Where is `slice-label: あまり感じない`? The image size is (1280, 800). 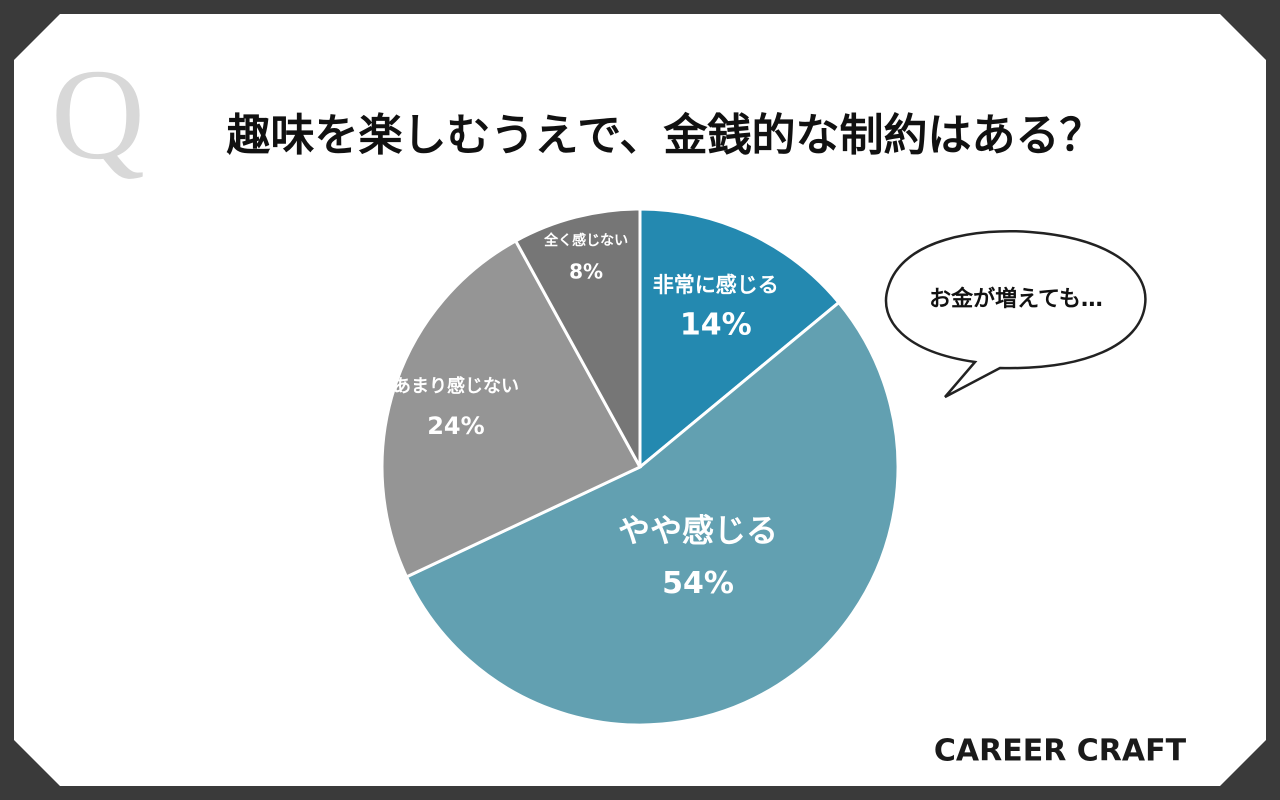
slice-label: あまり感じない is located at coordinates (456, 386).